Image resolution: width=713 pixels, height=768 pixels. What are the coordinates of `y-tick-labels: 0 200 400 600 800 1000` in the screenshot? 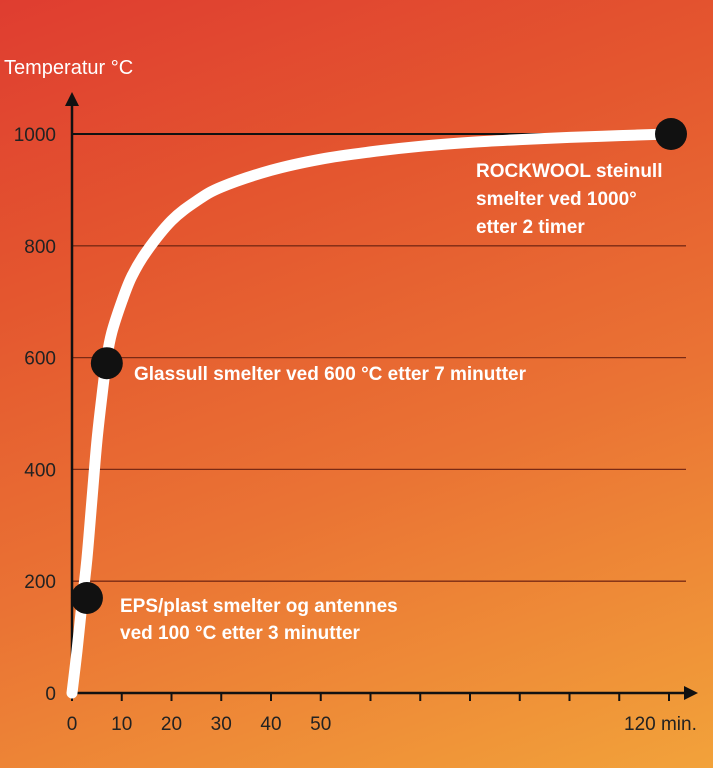 It's located at (35, 415).